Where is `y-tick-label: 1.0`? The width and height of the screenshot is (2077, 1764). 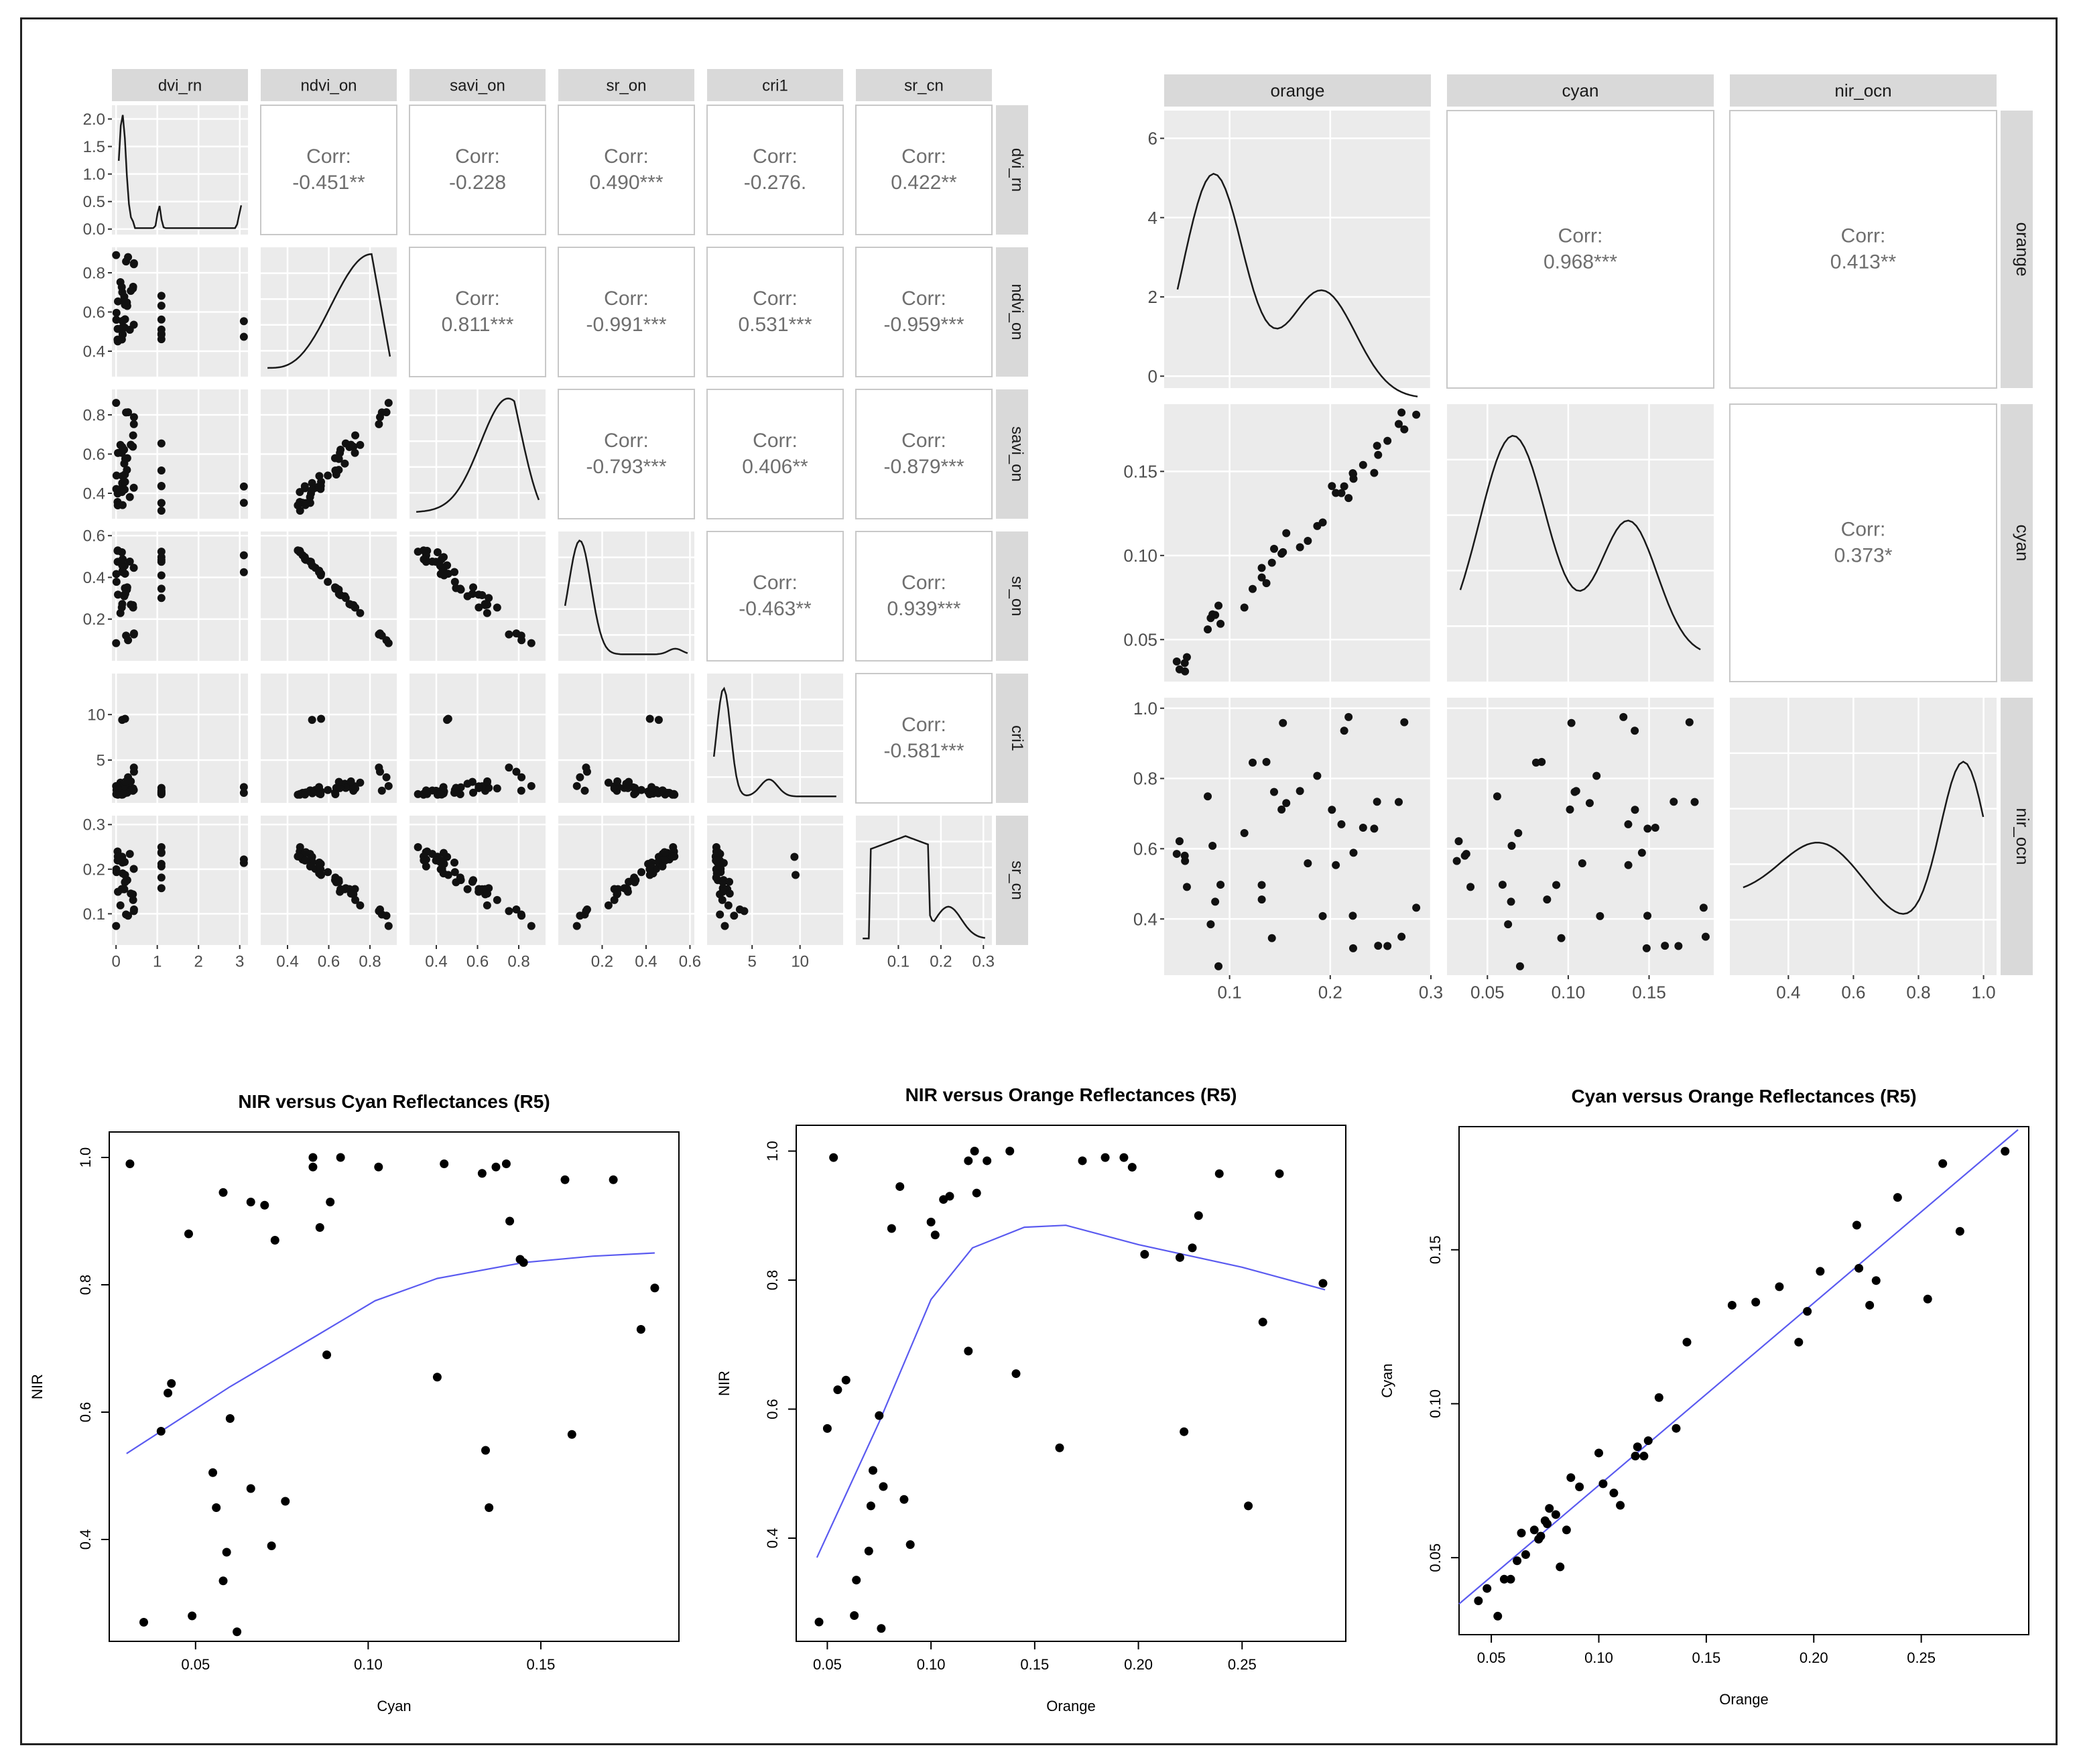 y-tick-label: 1.0 is located at coordinates (85, 1157).